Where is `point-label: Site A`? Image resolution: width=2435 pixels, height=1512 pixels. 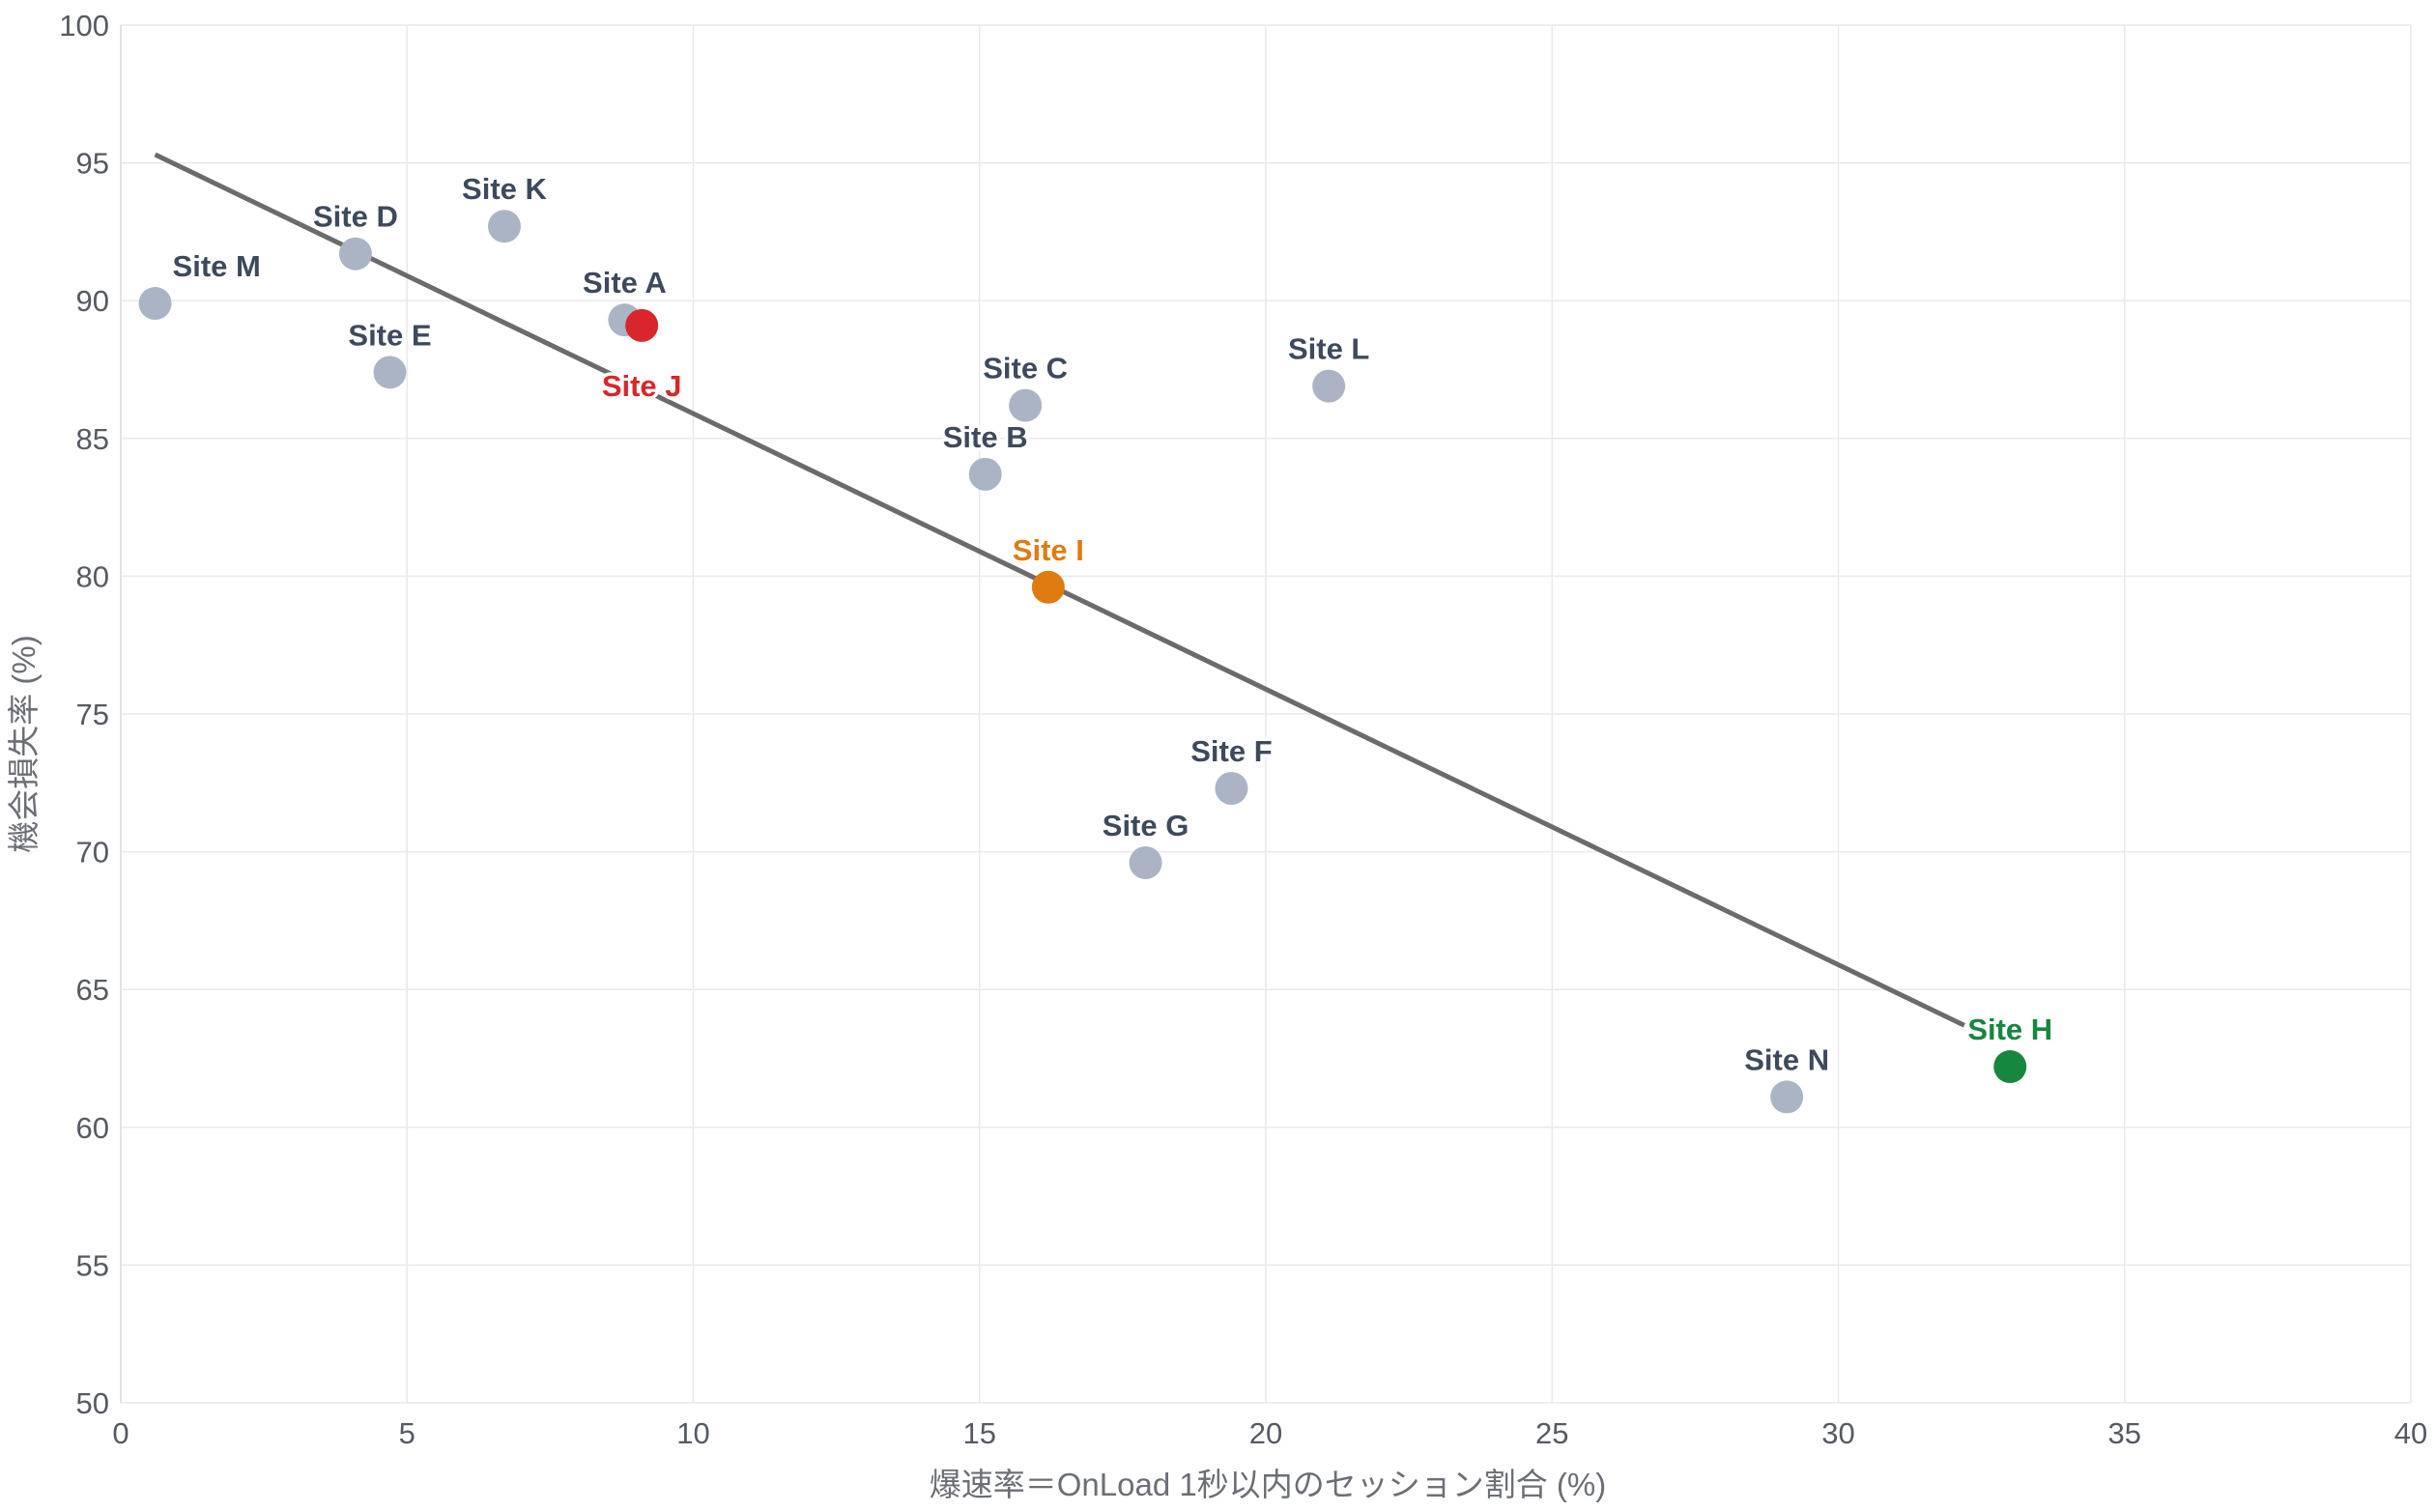
point-label: Site A is located at coordinates (625, 283).